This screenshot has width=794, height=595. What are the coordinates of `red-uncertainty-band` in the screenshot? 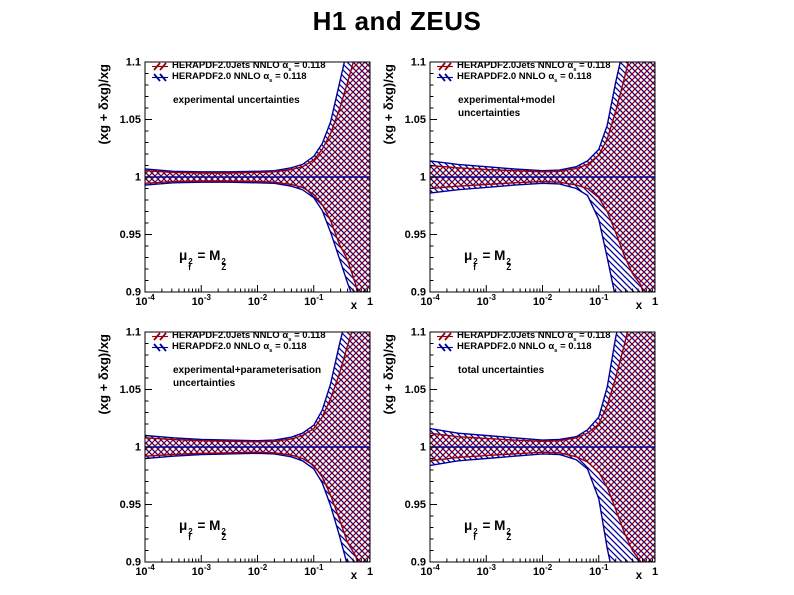 It's located at (257, 177).